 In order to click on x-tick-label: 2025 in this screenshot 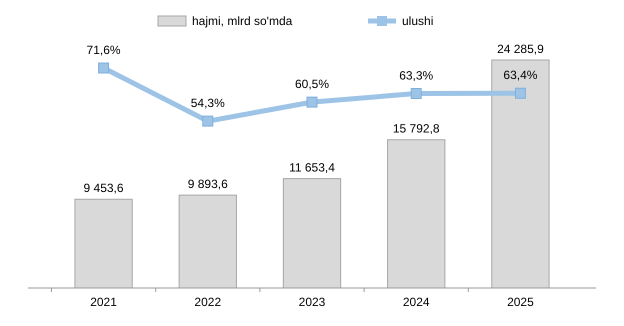, I will do `click(520, 302)`.